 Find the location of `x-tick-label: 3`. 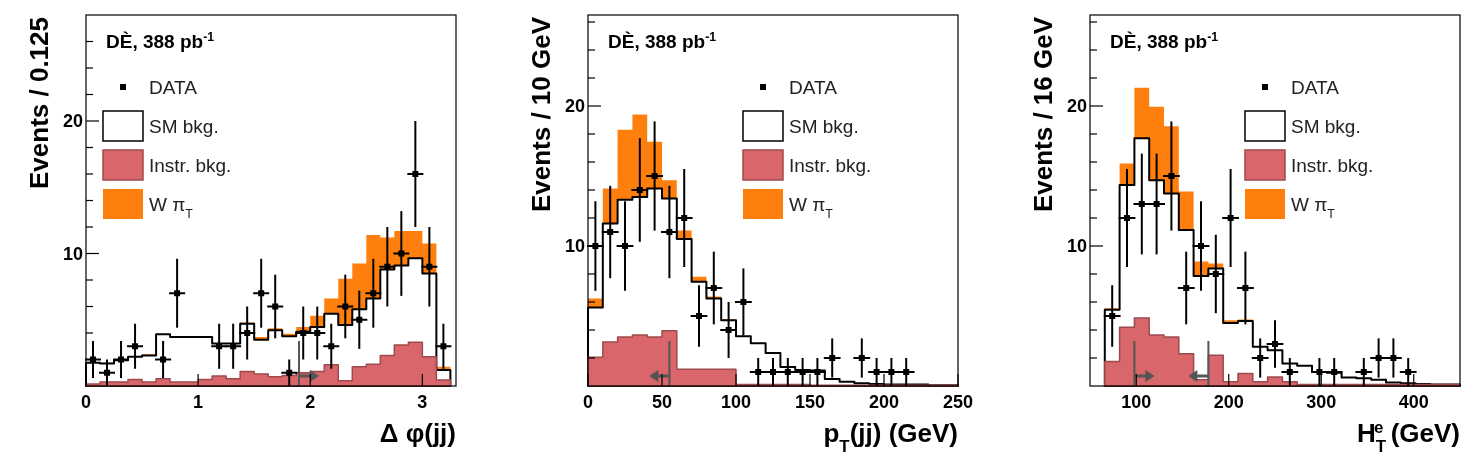

x-tick-label: 3 is located at coordinates (422, 402).